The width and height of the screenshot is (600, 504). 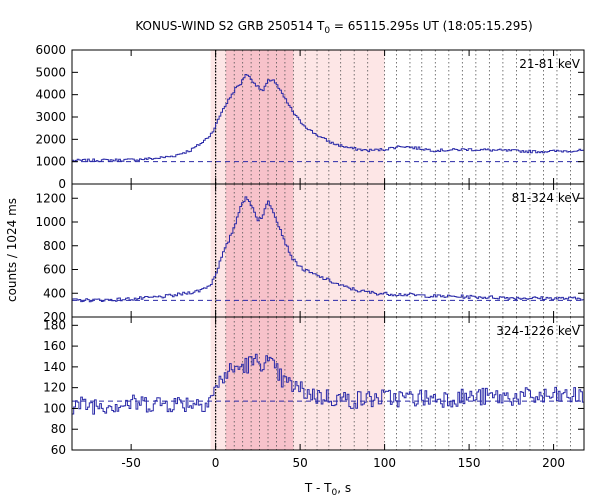 What do you see at coordinates (54, 408) in the screenshot?
I see `y-tick-label: 100` at bounding box center [54, 408].